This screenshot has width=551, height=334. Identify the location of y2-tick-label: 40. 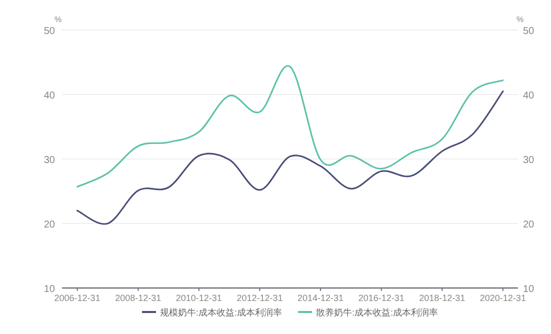
(529, 96).